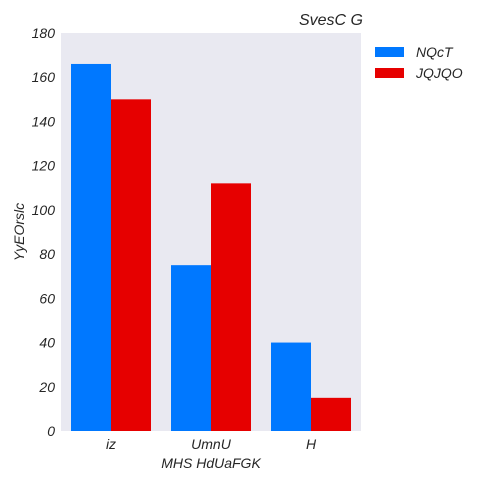 Image resolution: width=483 pixels, height=483 pixels. What do you see at coordinates (311, 444) in the screenshot?
I see `x-tick-label: H` at bounding box center [311, 444].